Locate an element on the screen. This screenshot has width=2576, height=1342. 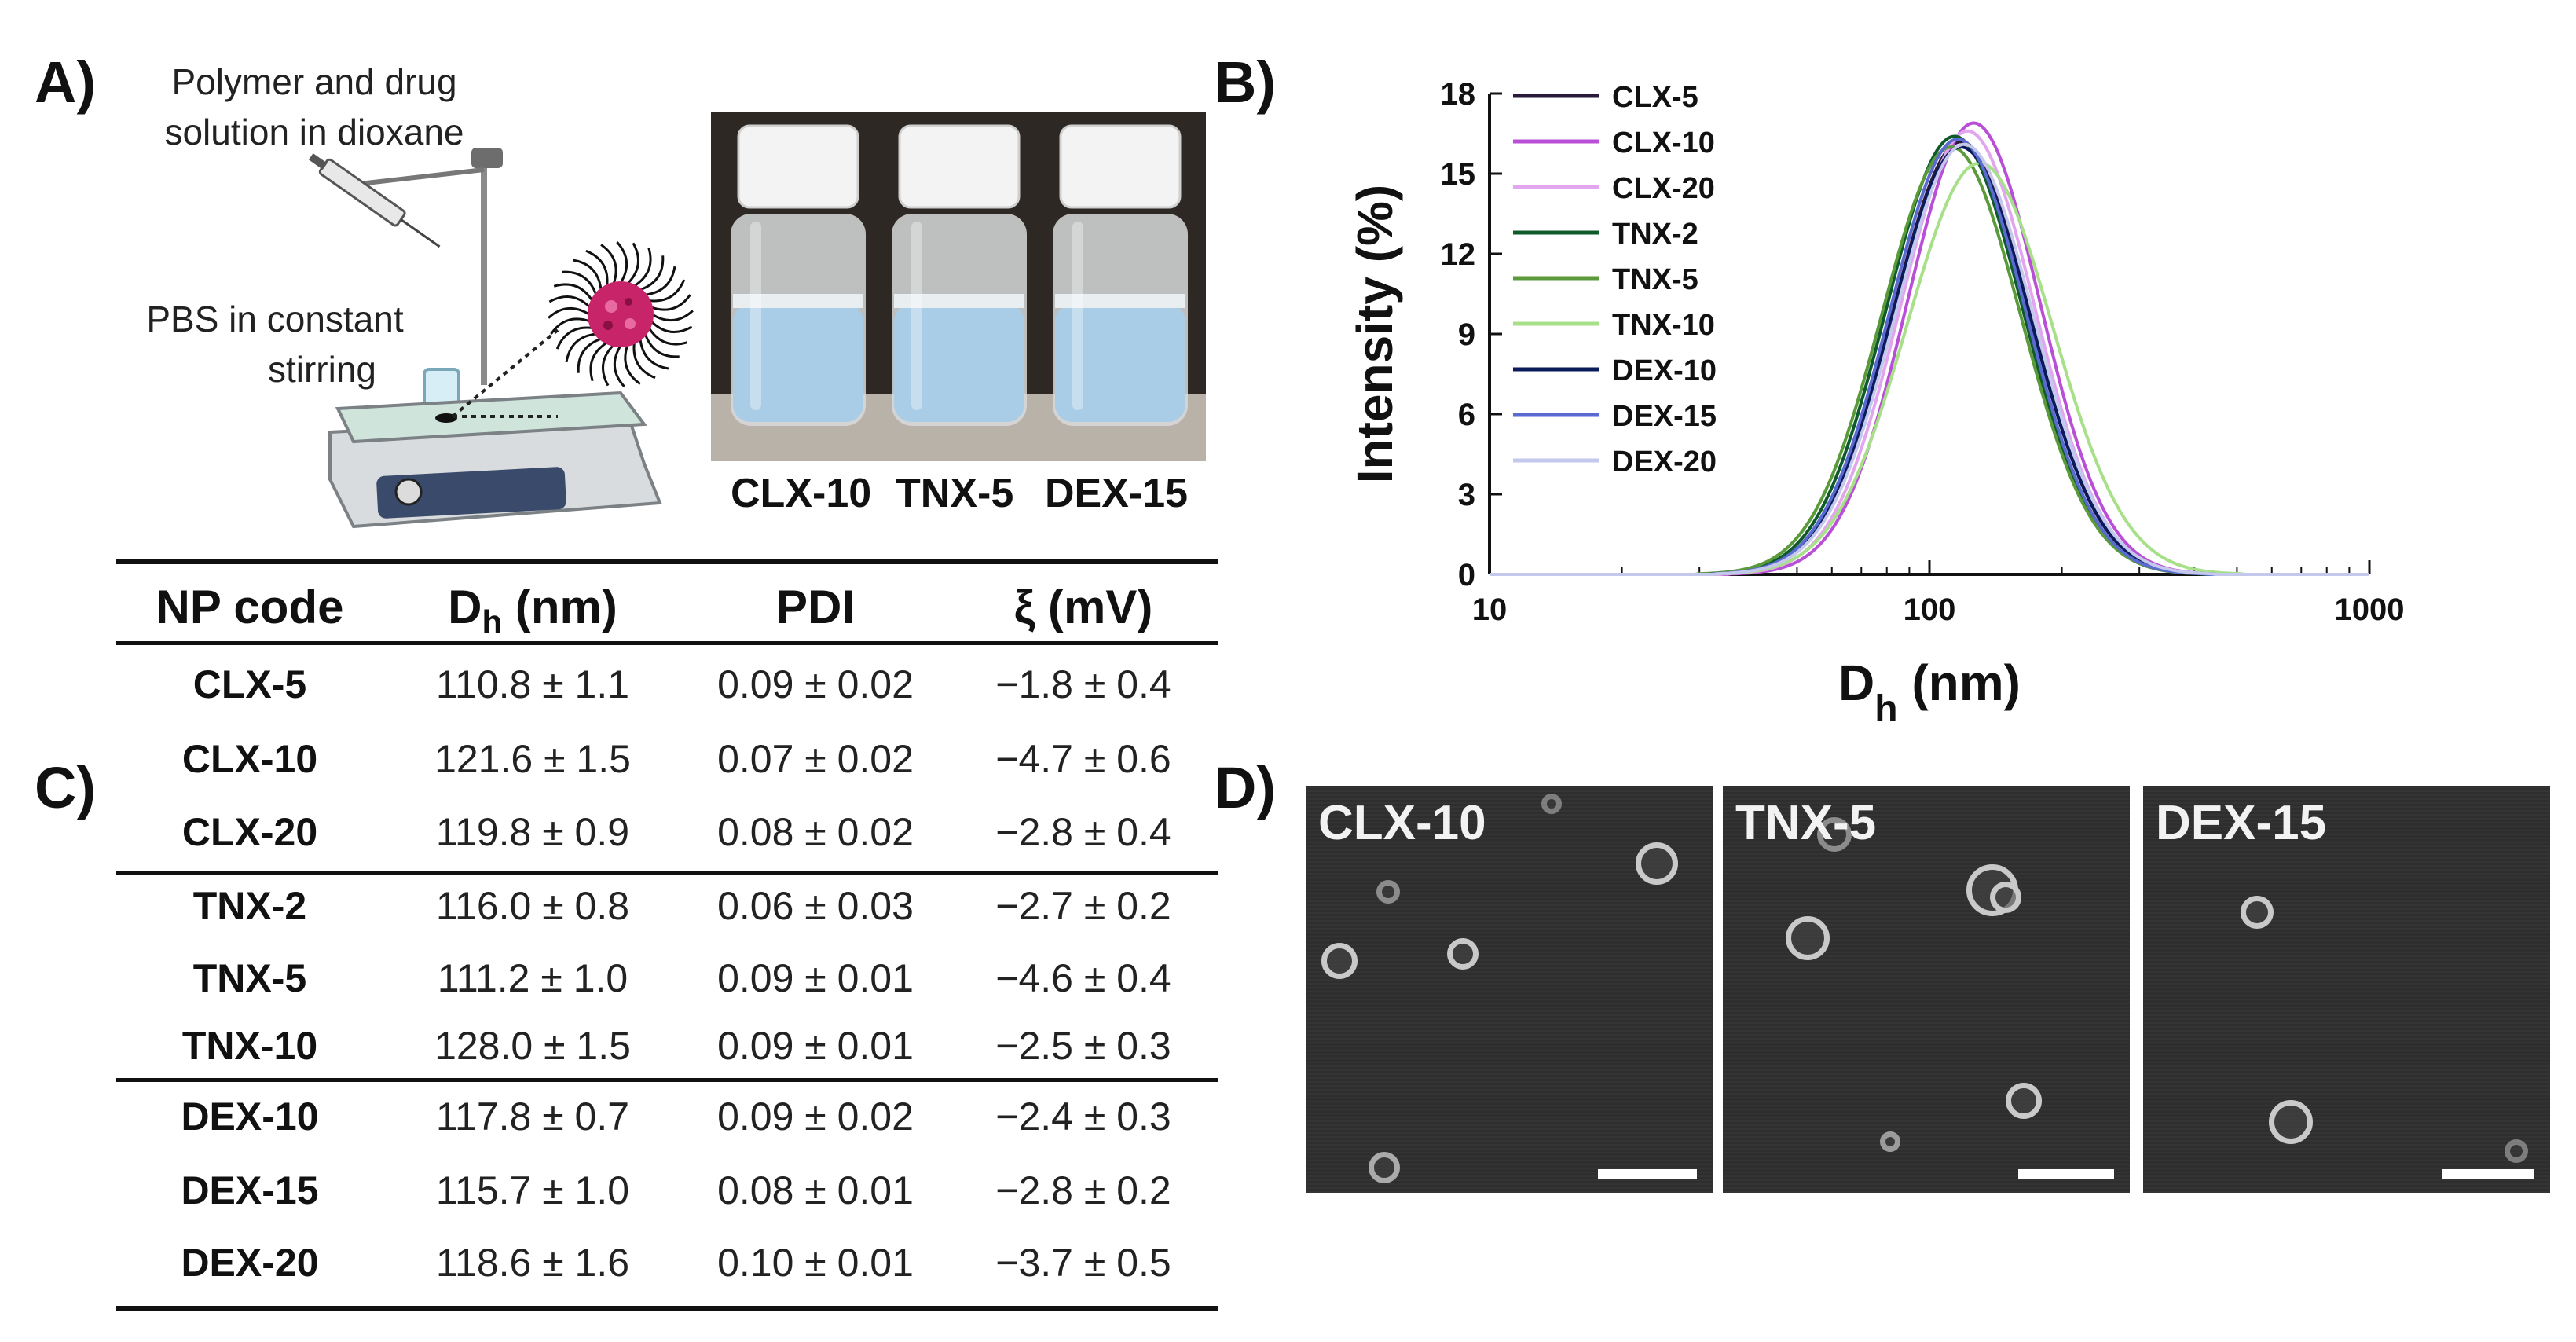
cell-dh: 116.0 ± 0.8 is located at coordinates (532, 906).